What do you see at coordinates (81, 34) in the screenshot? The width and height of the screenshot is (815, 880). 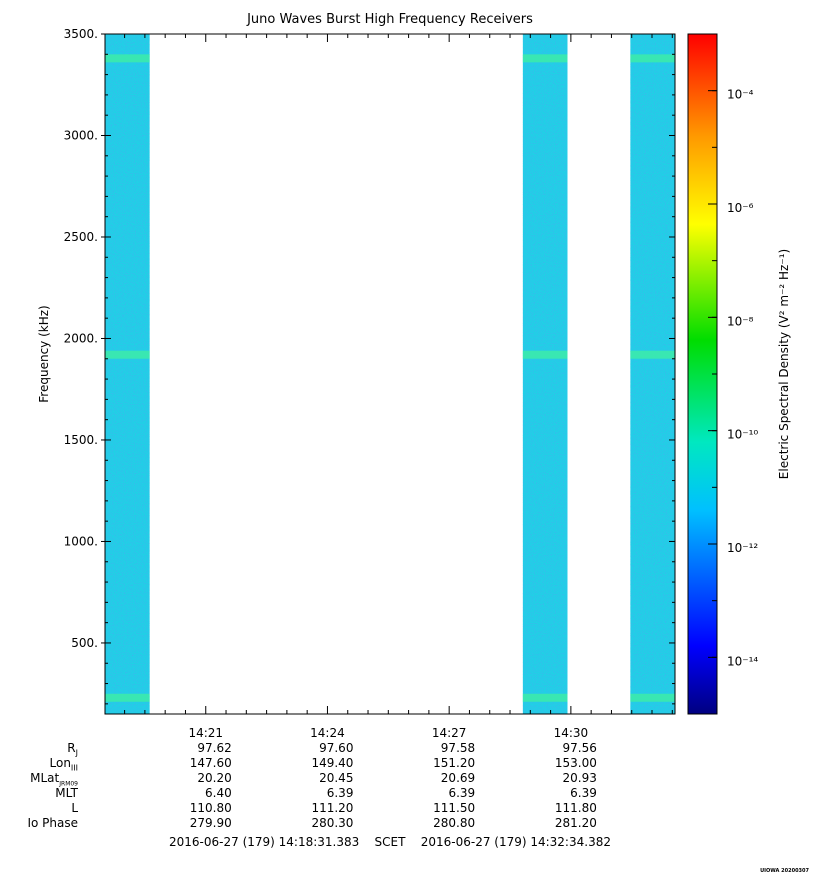 I see `y-tick-label: 3500.` at bounding box center [81, 34].